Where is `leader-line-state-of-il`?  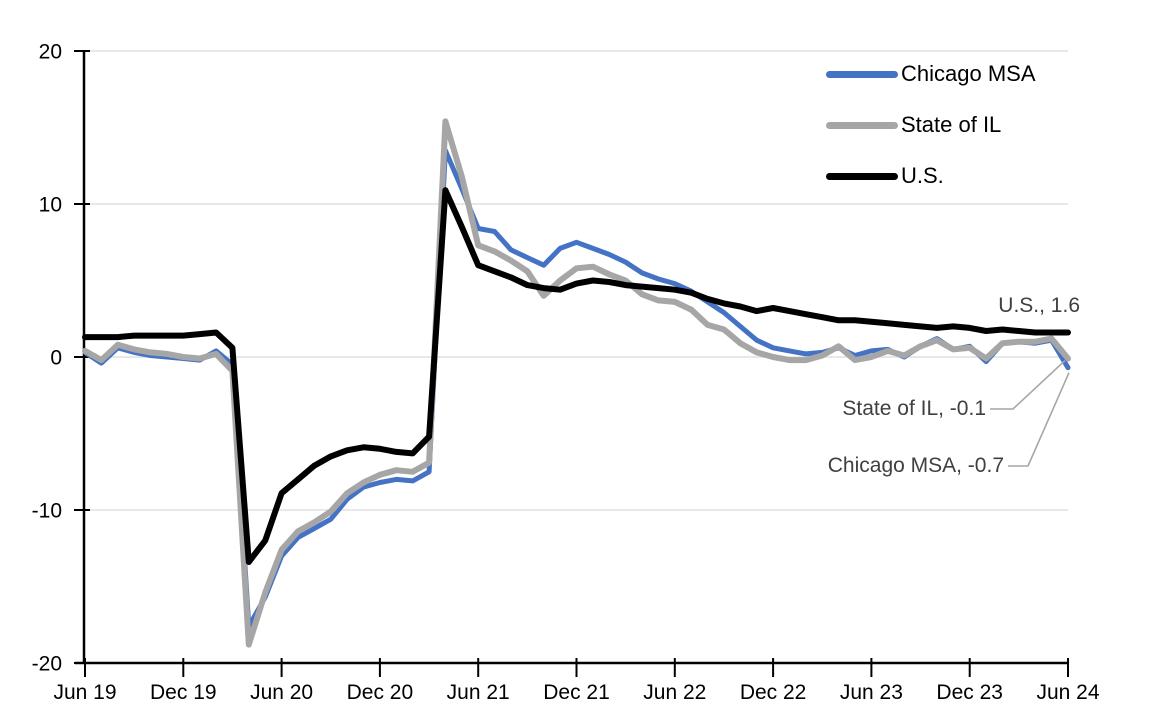
leader-line-state-of-il is located at coordinates (1028, 384).